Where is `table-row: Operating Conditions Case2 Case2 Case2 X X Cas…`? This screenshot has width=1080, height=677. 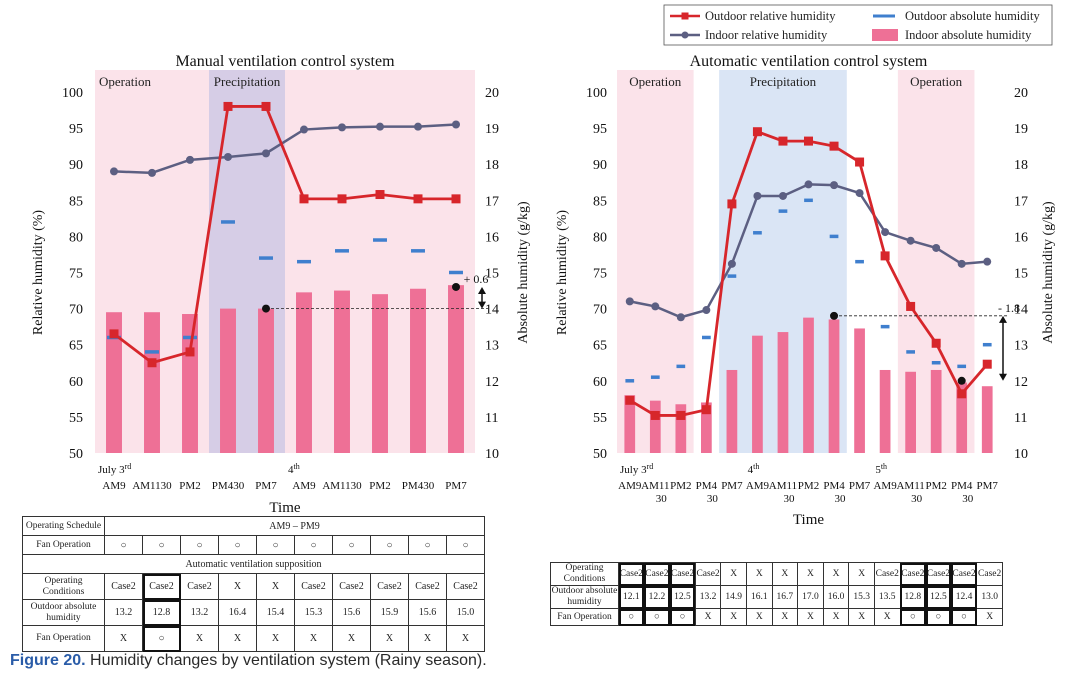
table-row: Operating Conditions Case2 Case2 Case2 X X Cas… is located at coordinates (254, 586).